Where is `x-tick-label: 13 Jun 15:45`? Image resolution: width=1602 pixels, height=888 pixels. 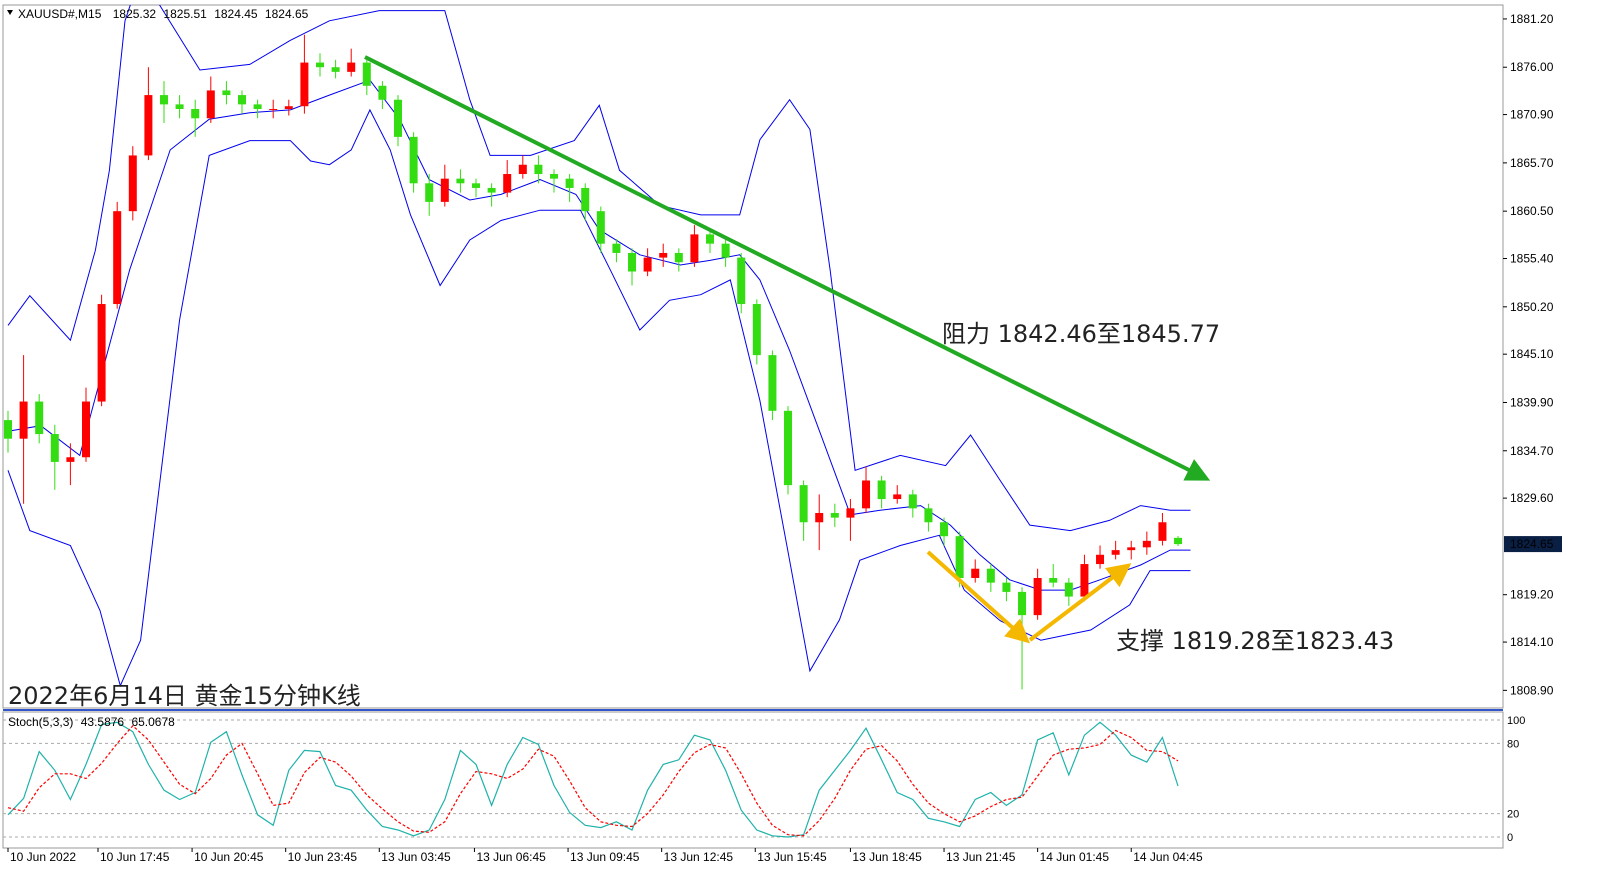
x-tick-label: 13 Jun 15:45 is located at coordinates (792, 857).